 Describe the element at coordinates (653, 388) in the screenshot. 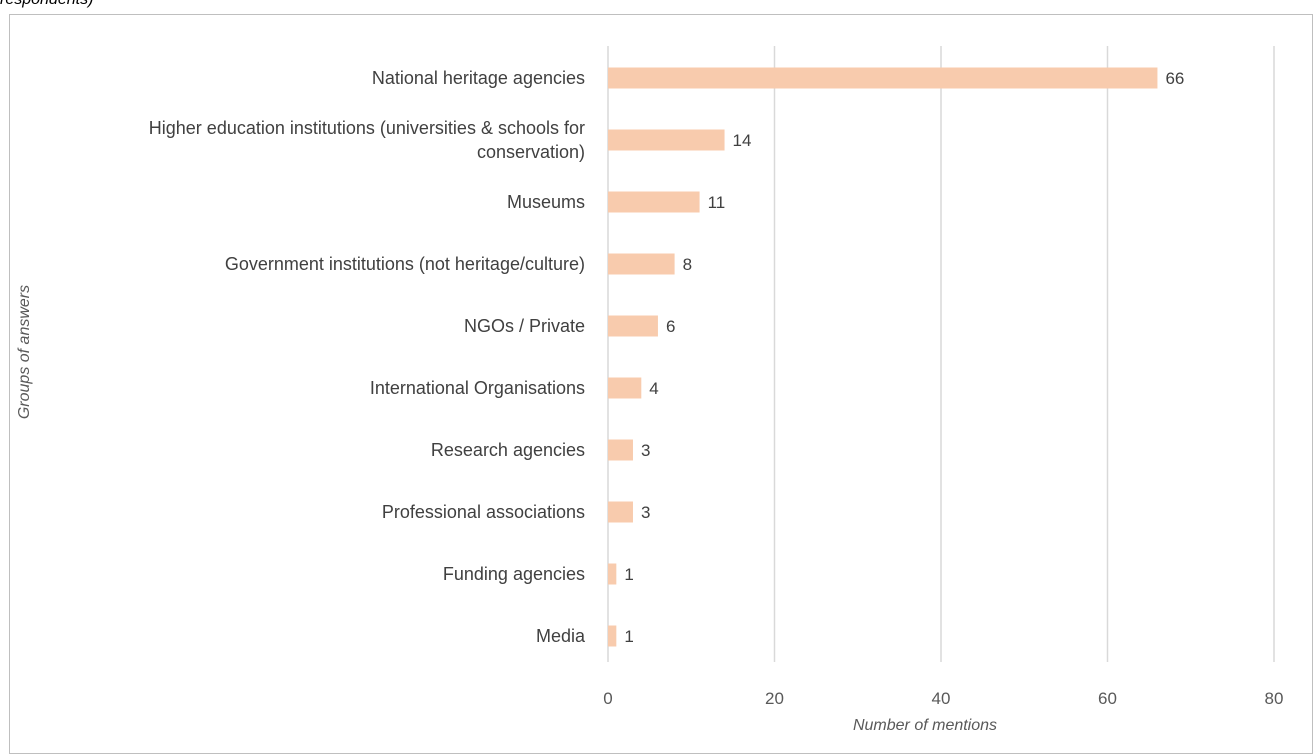

I see `data-label: 4` at that location.